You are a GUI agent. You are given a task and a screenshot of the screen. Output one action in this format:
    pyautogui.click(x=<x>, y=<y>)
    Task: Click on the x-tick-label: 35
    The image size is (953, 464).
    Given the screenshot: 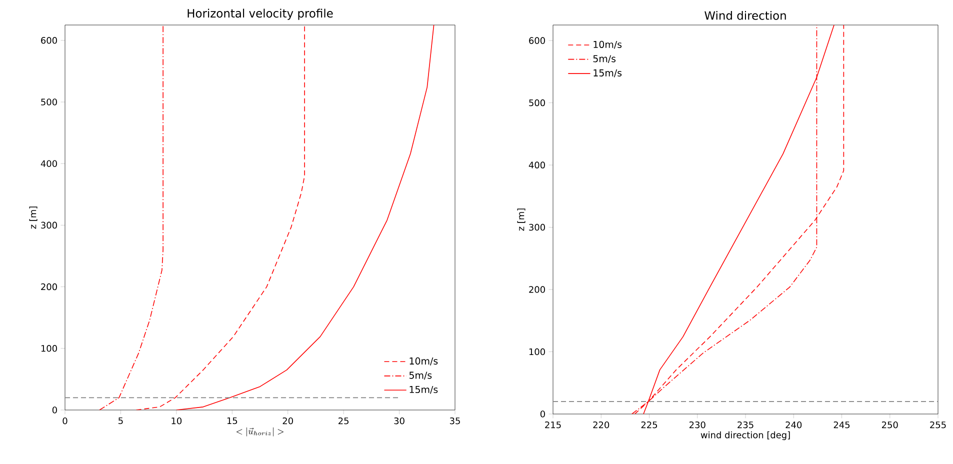 What is the action you would take?
    pyautogui.click(x=455, y=420)
    